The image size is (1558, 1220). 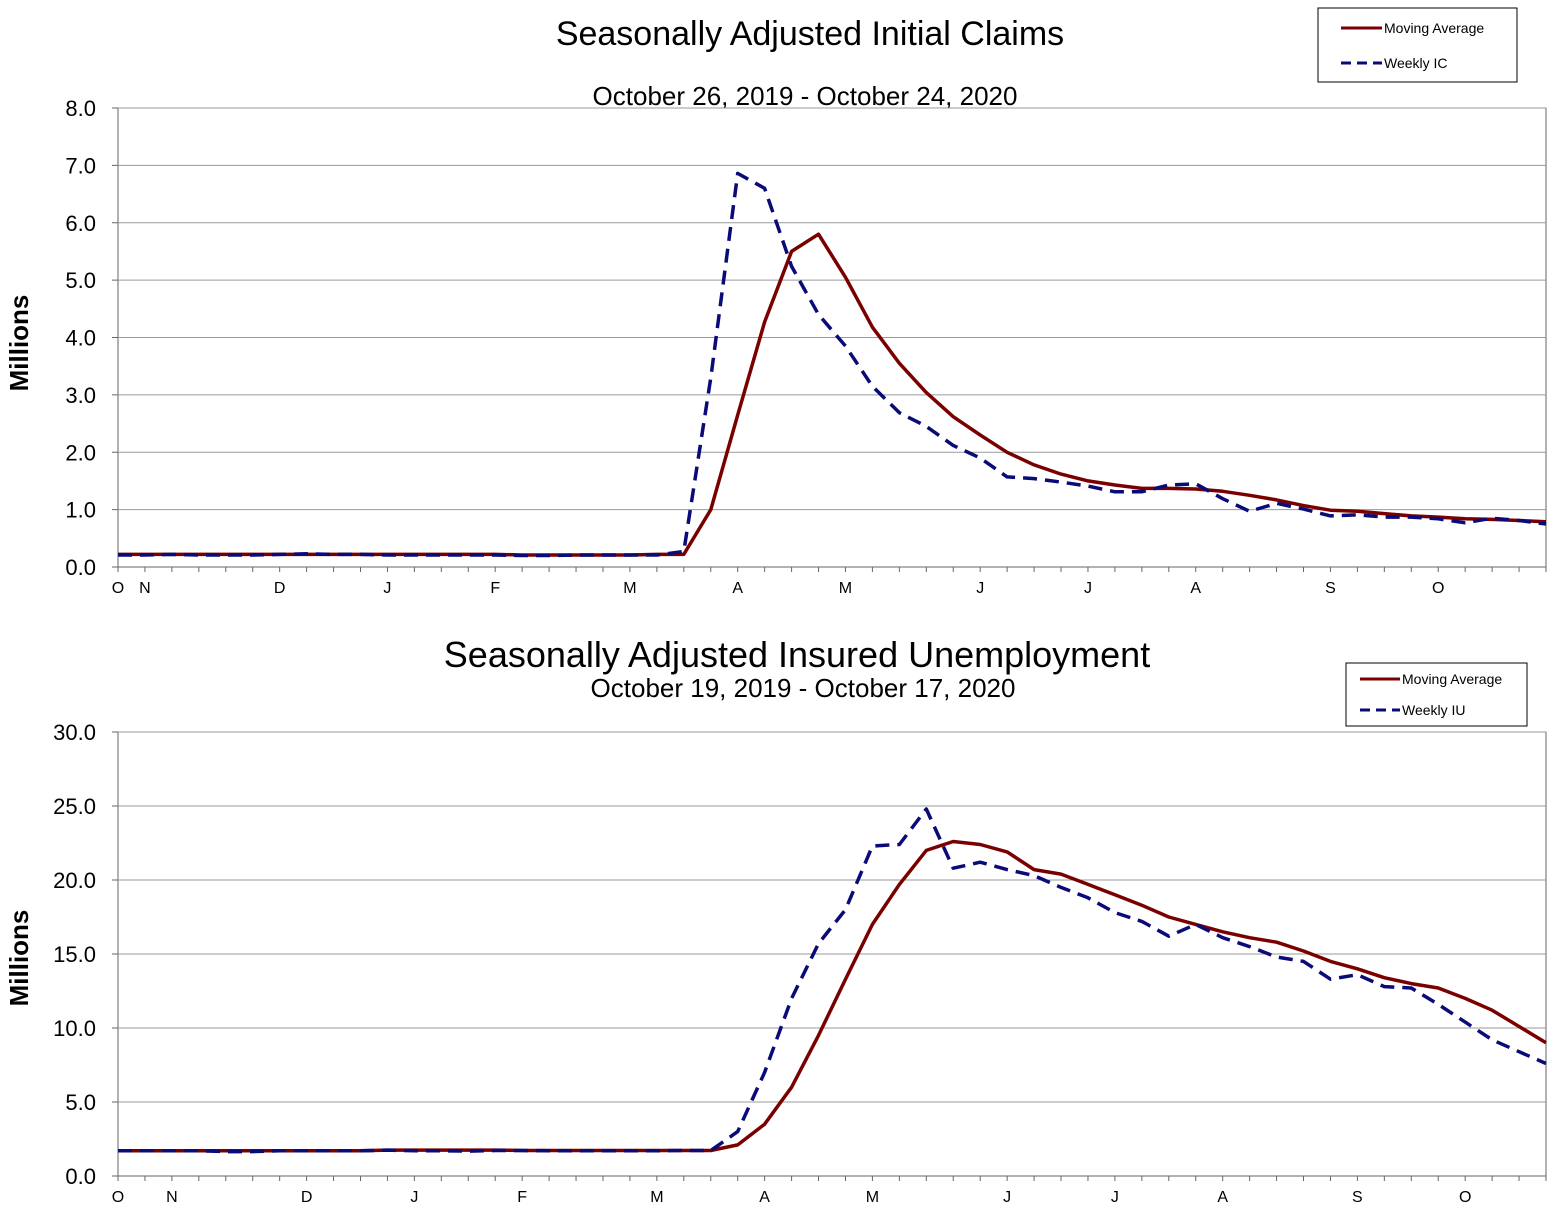 What do you see at coordinates (810, 34) in the screenshot?
I see `chart-title: Seasonally Adjusted Initial Claims` at bounding box center [810, 34].